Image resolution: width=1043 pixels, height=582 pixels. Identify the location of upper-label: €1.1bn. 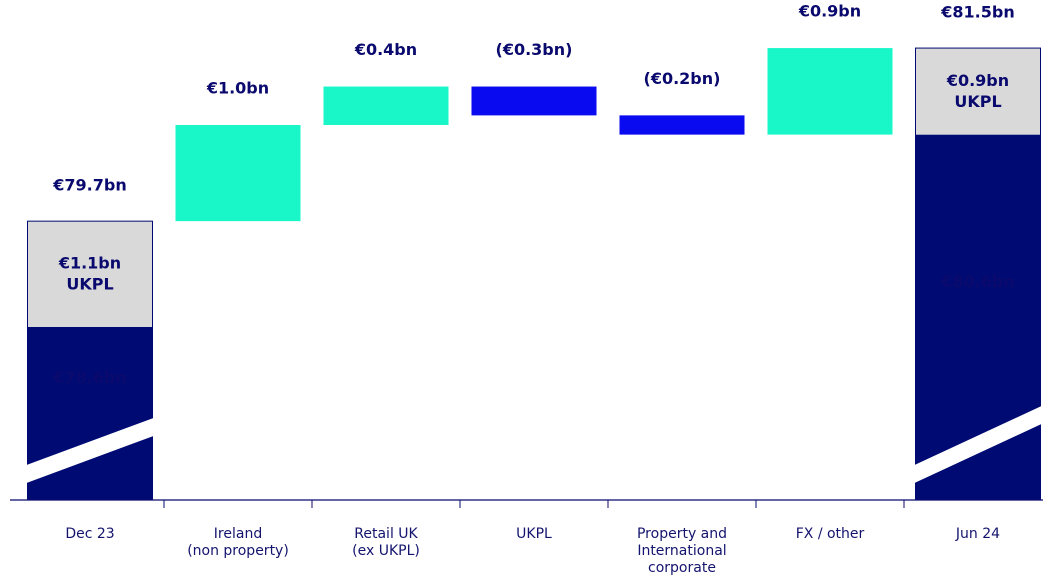
(89, 263).